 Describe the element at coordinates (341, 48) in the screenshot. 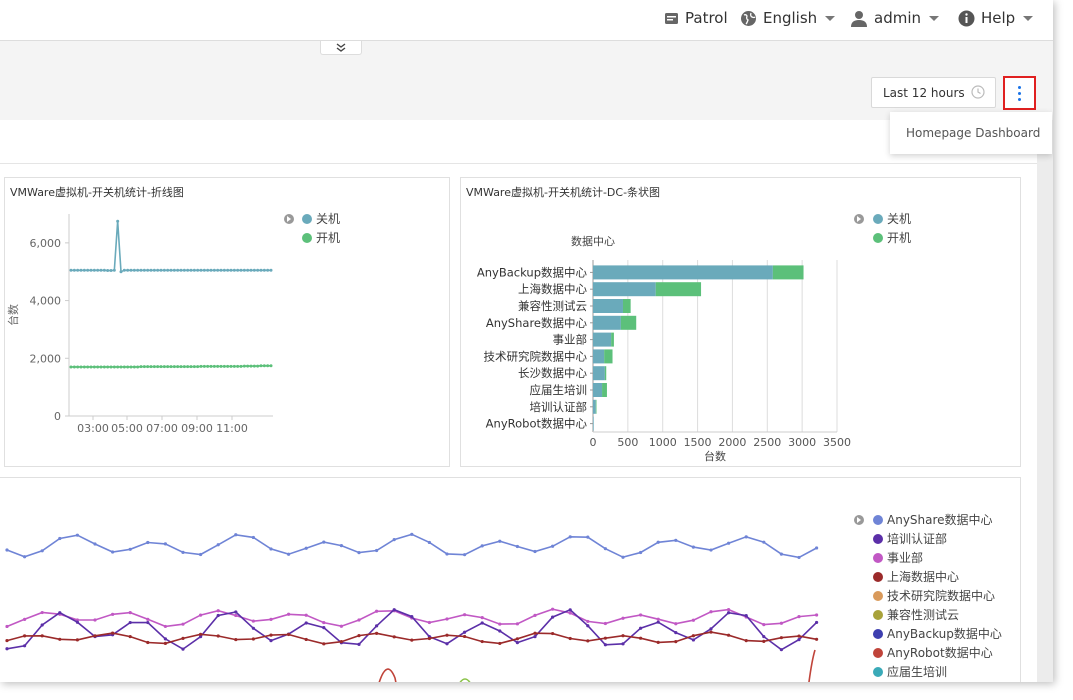

I see `collapse-toggle-button` at that location.